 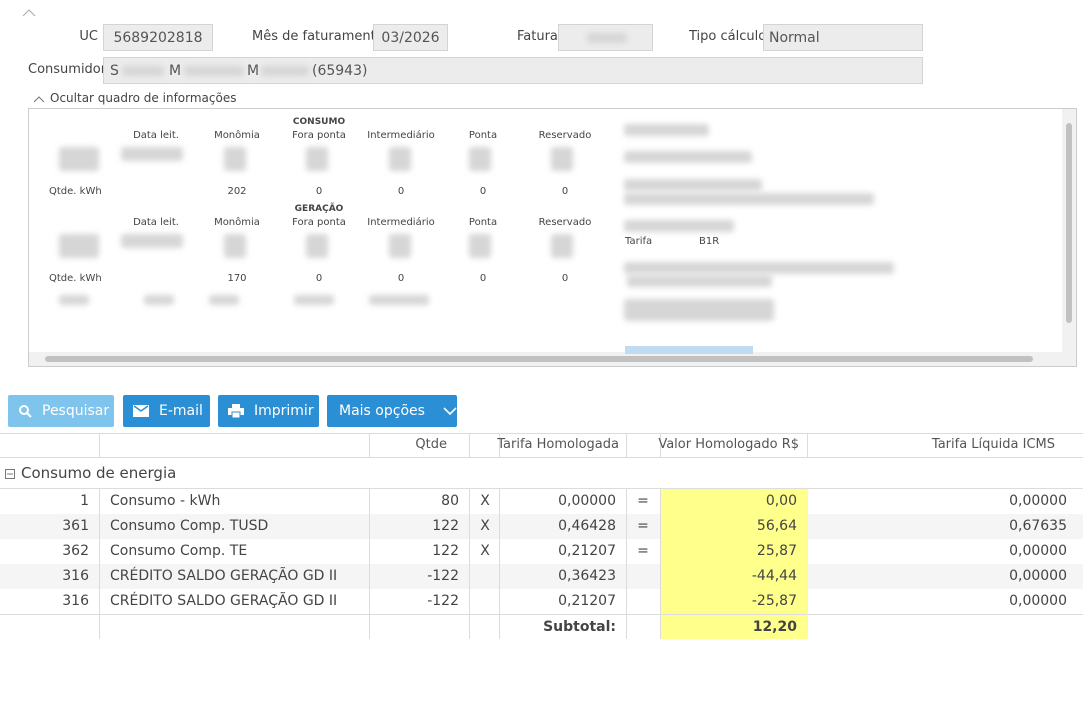 What do you see at coordinates (67, 69) in the screenshot?
I see `consumidor-label: Consumidor` at bounding box center [67, 69].